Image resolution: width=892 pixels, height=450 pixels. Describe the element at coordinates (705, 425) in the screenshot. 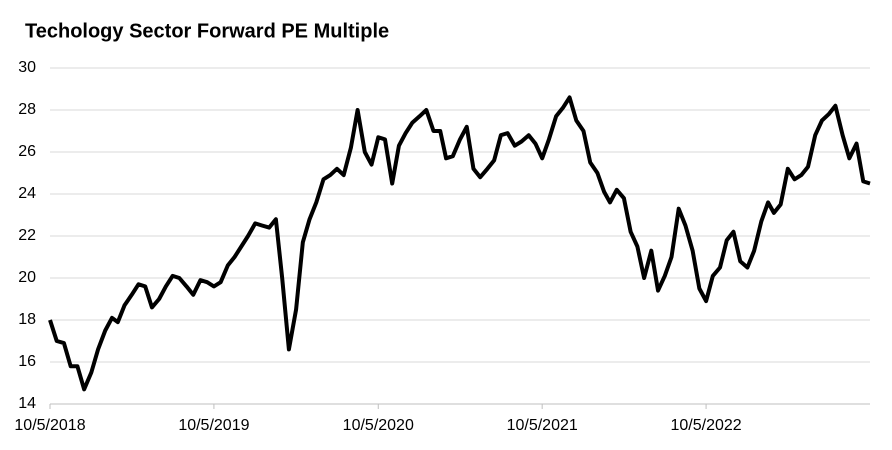

I see `x-tick-label: 10/5/2022` at that location.